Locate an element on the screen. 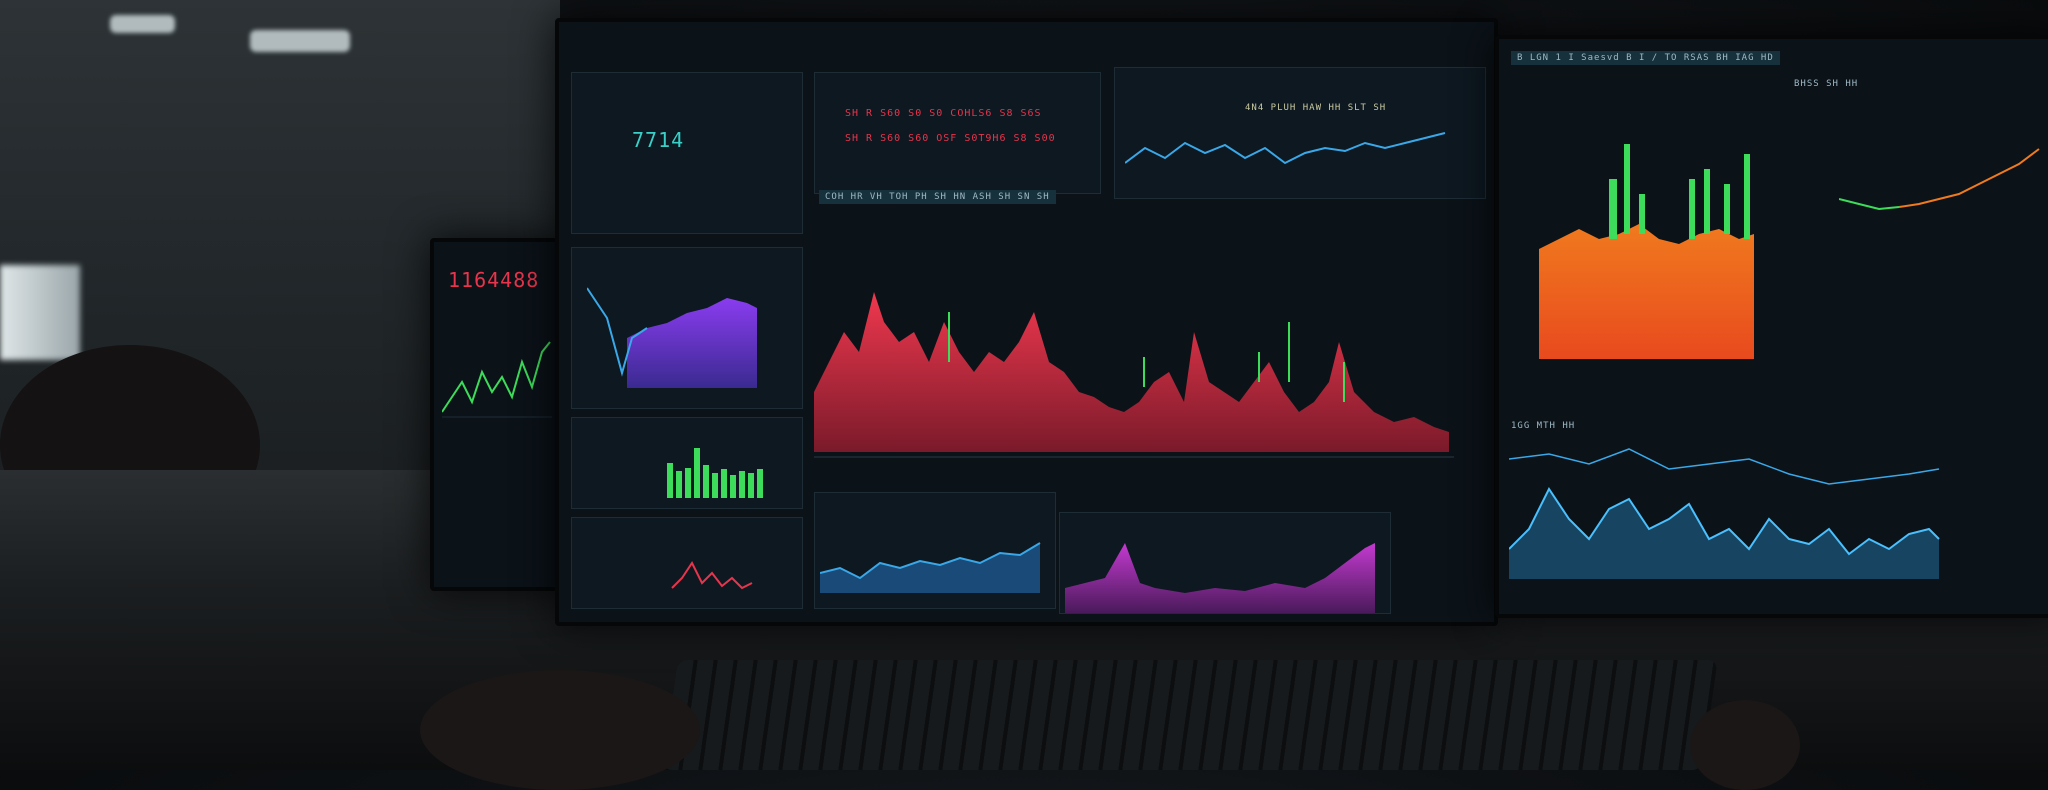 The image size is (2048, 790). chart-header: COH HR VH TOH PH SH HN ASH SH SN SH is located at coordinates (937, 197).